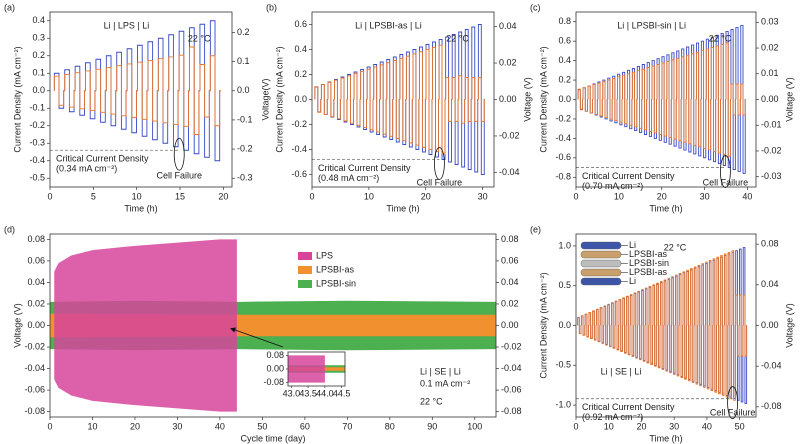  I want to click on y-tick-label: -0.4, so click(563, 138).